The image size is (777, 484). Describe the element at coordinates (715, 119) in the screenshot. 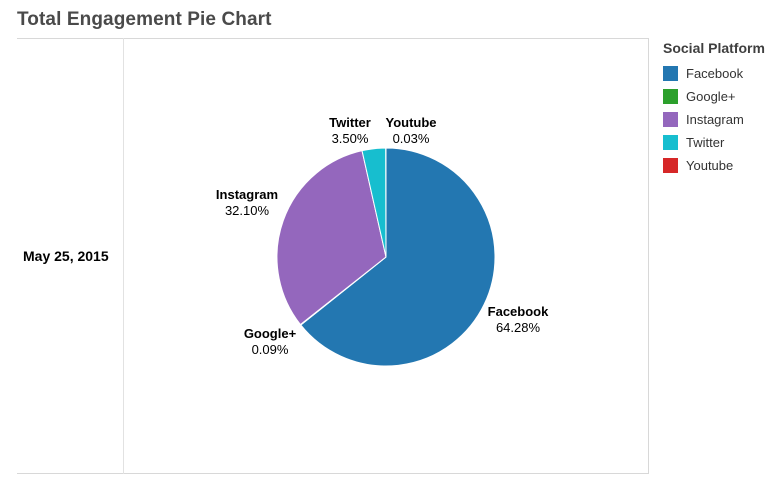

I see `legend-label: Instagram` at that location.